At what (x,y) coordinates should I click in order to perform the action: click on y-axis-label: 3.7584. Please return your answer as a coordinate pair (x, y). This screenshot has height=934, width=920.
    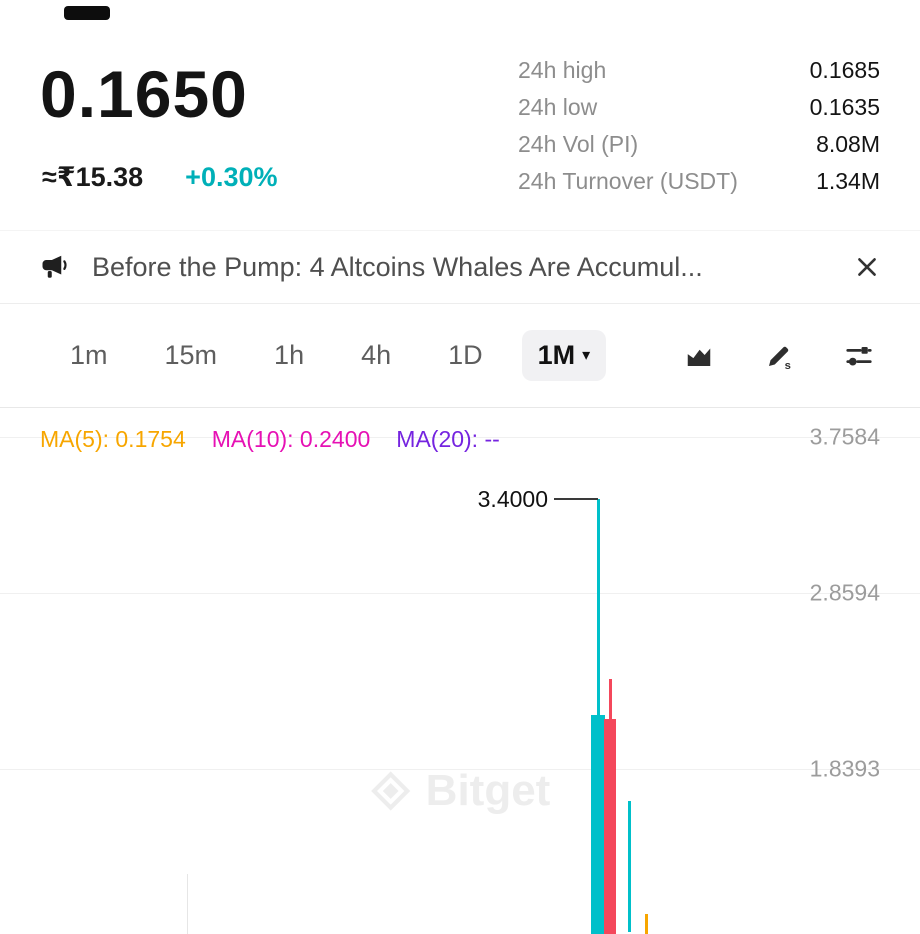
    Looking at the image, I should click on (844, 436).